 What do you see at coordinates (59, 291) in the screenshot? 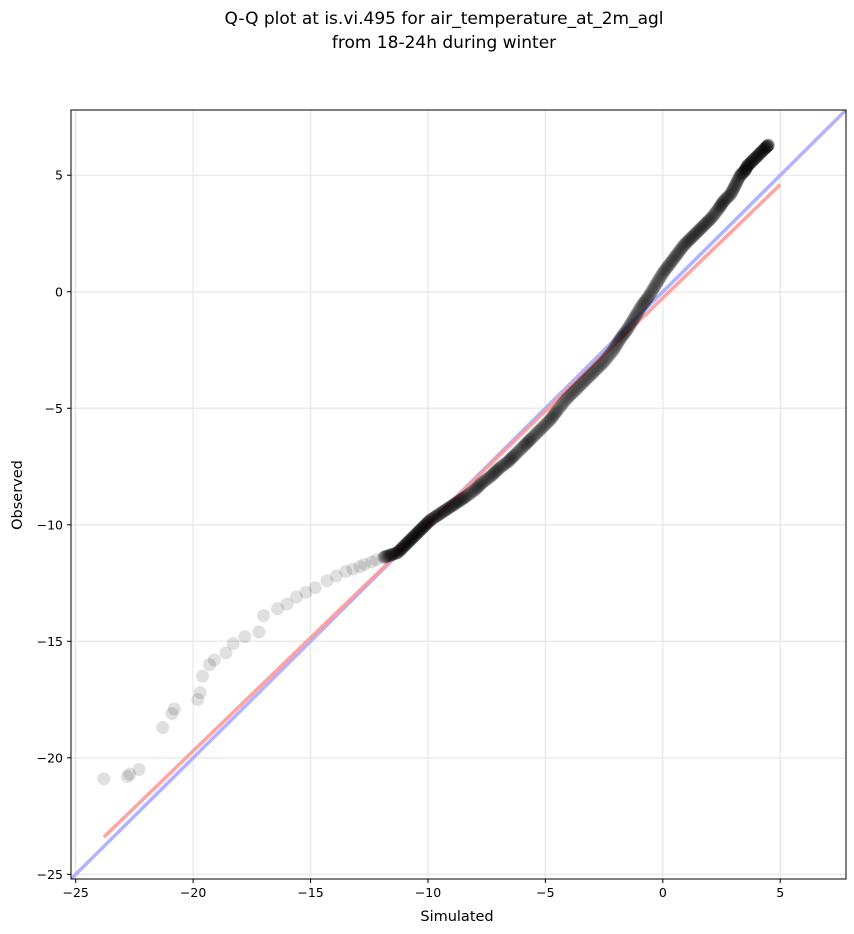
I see `y-tick-label: 0` at bounding box center [59, 291].